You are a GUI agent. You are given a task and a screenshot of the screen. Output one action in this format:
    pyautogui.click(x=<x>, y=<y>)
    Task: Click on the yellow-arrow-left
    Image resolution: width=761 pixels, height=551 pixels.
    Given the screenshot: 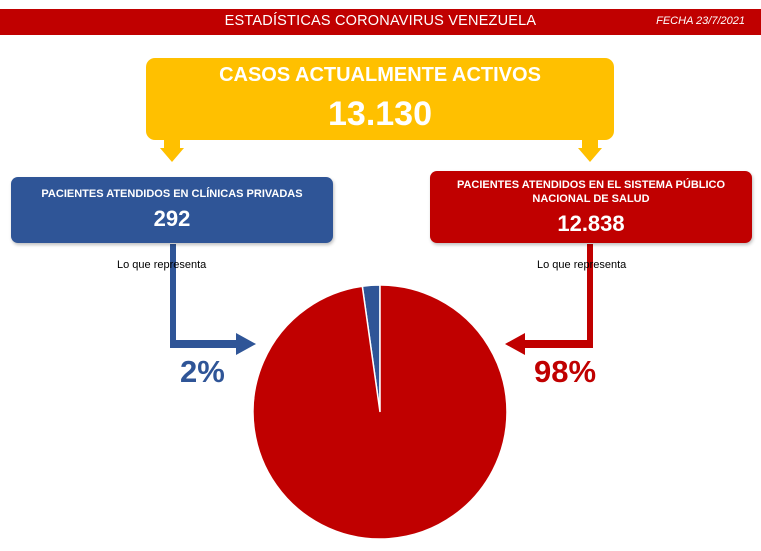 What is the action you would take?
    pyautogui.click(x=172, y=150)
    